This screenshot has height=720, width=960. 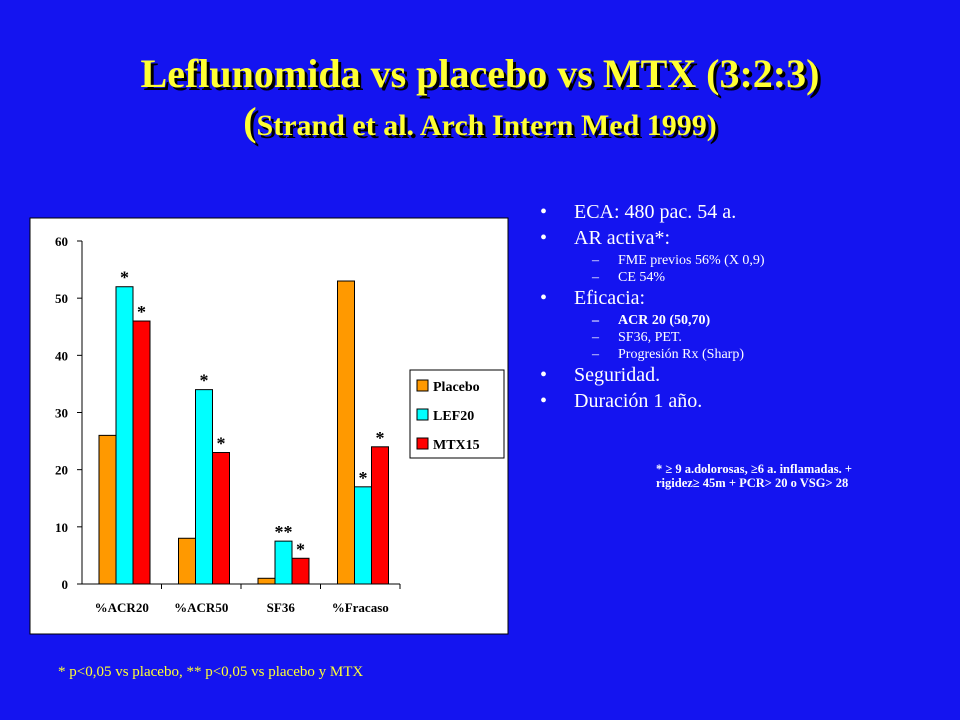 What do you see at coordinates (422, 443) in the screenshot?
I see `legend-swatch-mtx15` at bounding box center [422, 443].